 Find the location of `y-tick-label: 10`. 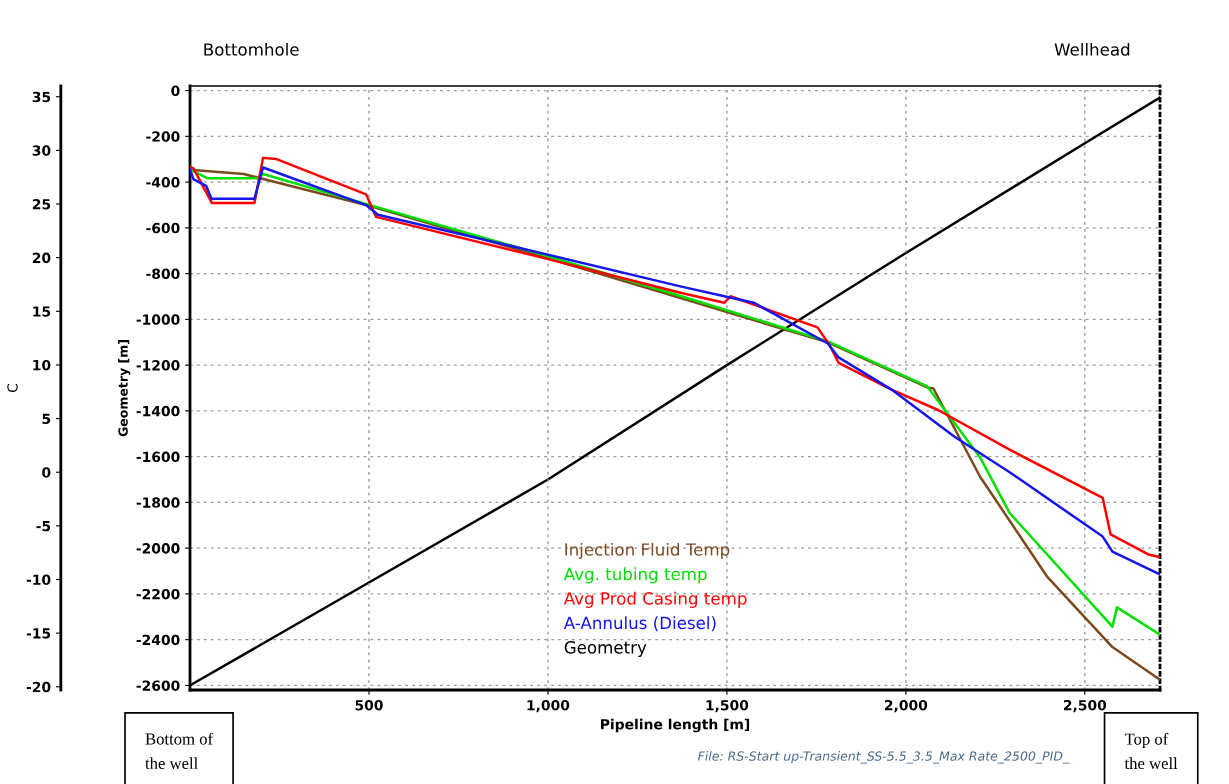

y-tick-label: 10 is located at coordinates (42, 365).